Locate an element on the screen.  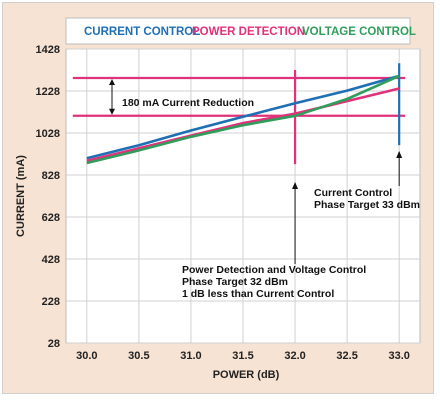
x-tick-label: 32.0 is located at coordinates (294, 356).